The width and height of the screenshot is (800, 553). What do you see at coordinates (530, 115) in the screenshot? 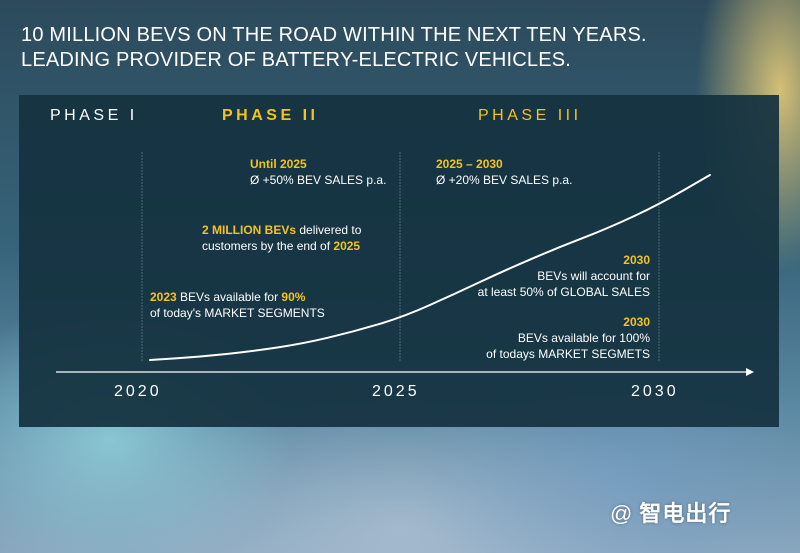
I see `phase-3-label: PHASE III` at bounding box center [530, 115].